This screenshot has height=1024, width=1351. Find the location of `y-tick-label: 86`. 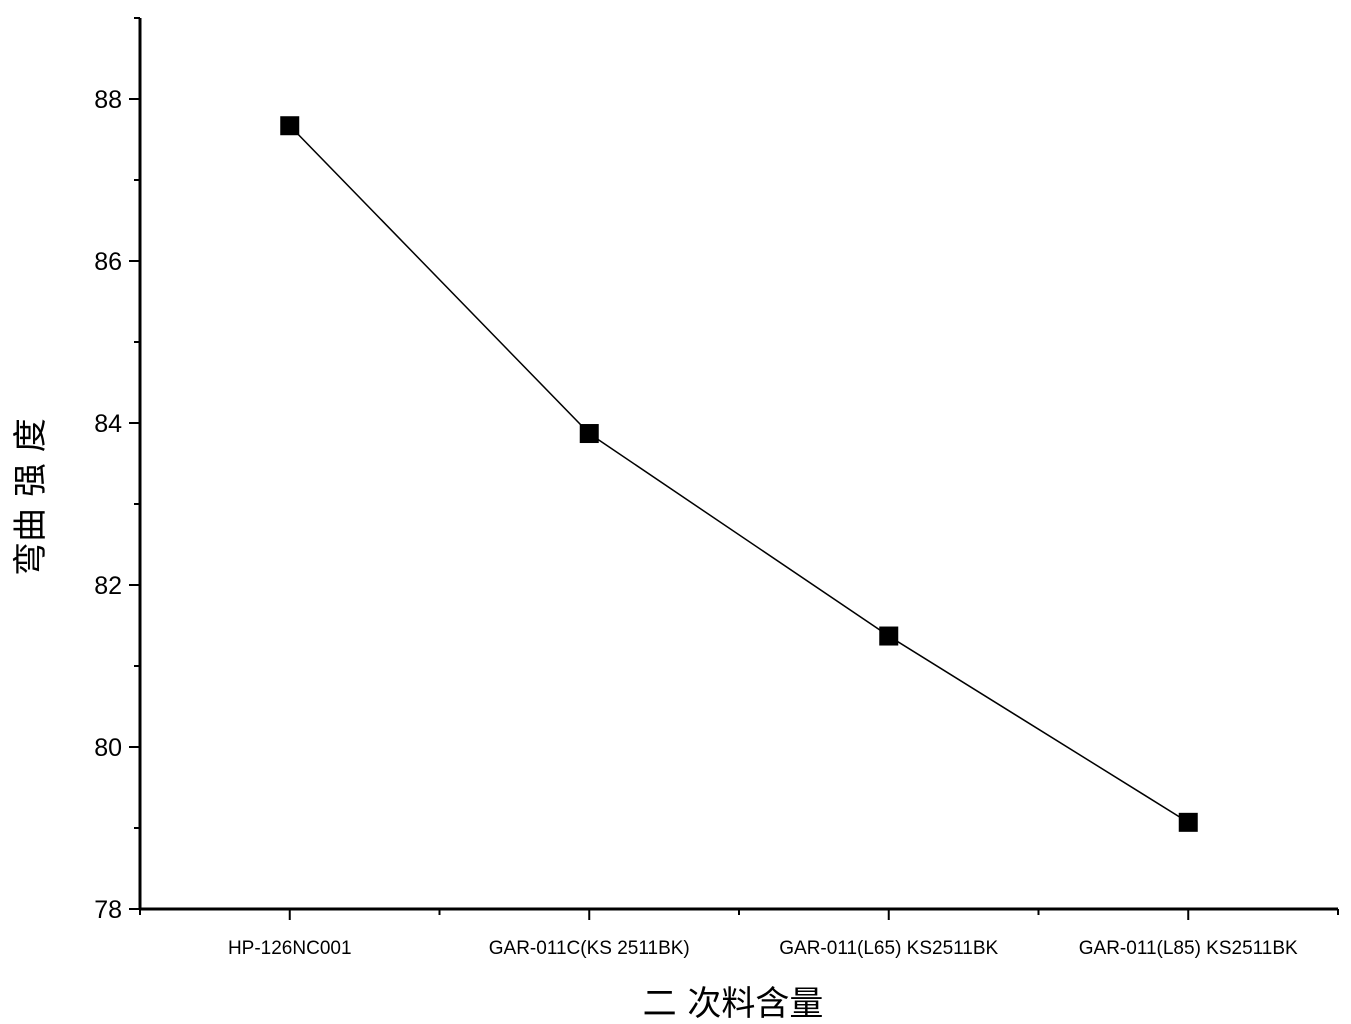

y-tick-label: 86 is located at coordinates (108, 262).